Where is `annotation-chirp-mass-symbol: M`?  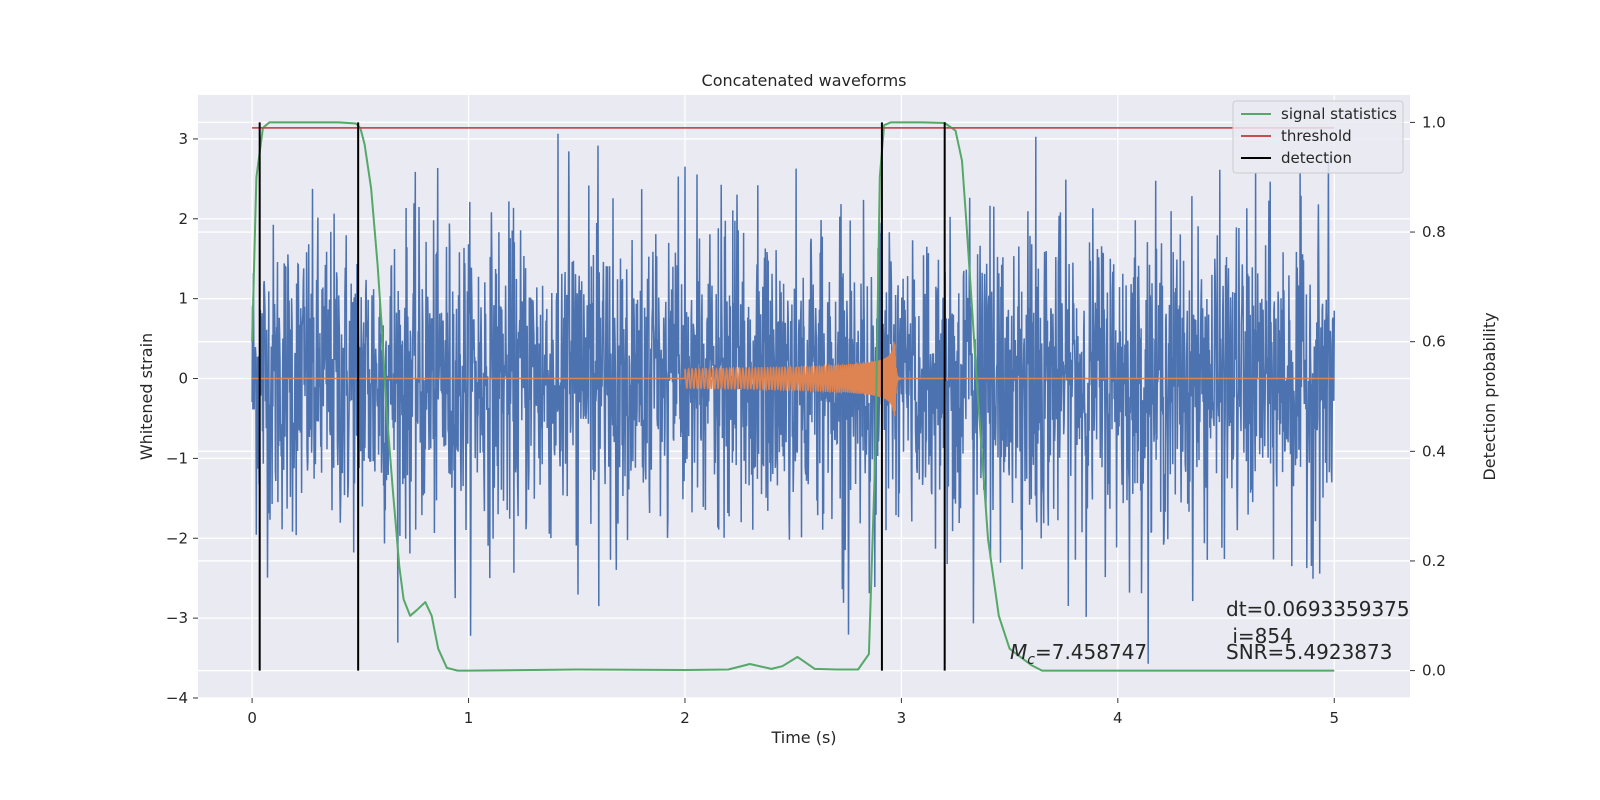 annotation-chirp-mass-symbol: M is located at coordinates (1018, 652).